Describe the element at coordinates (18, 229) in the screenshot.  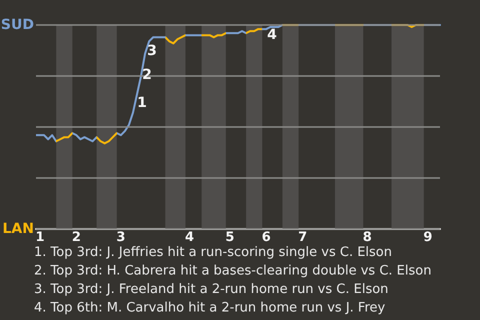
I see `ref-line-label: LAN` at that location.